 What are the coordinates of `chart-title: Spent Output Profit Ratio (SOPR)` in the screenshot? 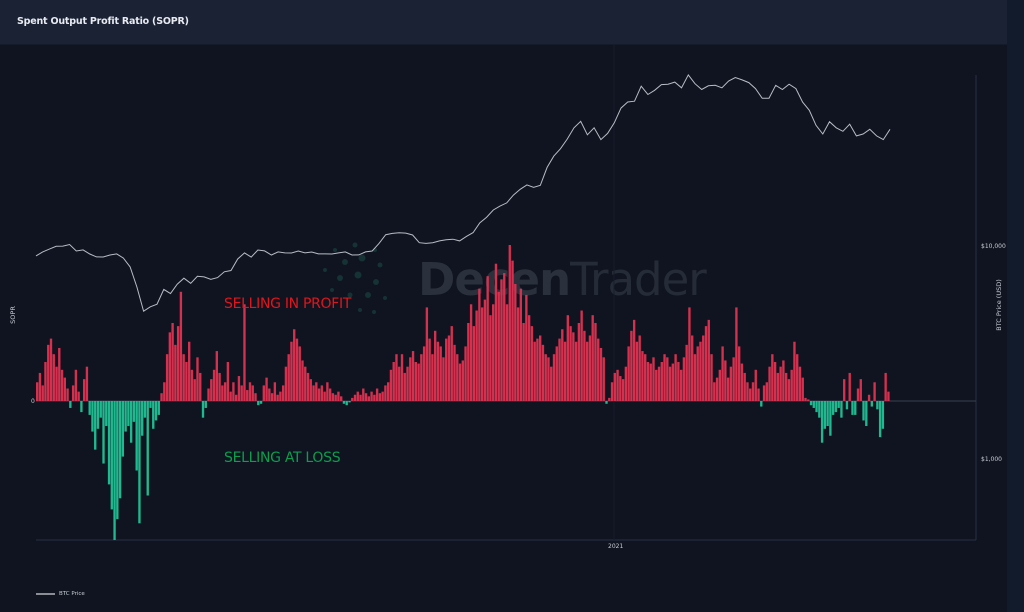 It's located at (103, 21).